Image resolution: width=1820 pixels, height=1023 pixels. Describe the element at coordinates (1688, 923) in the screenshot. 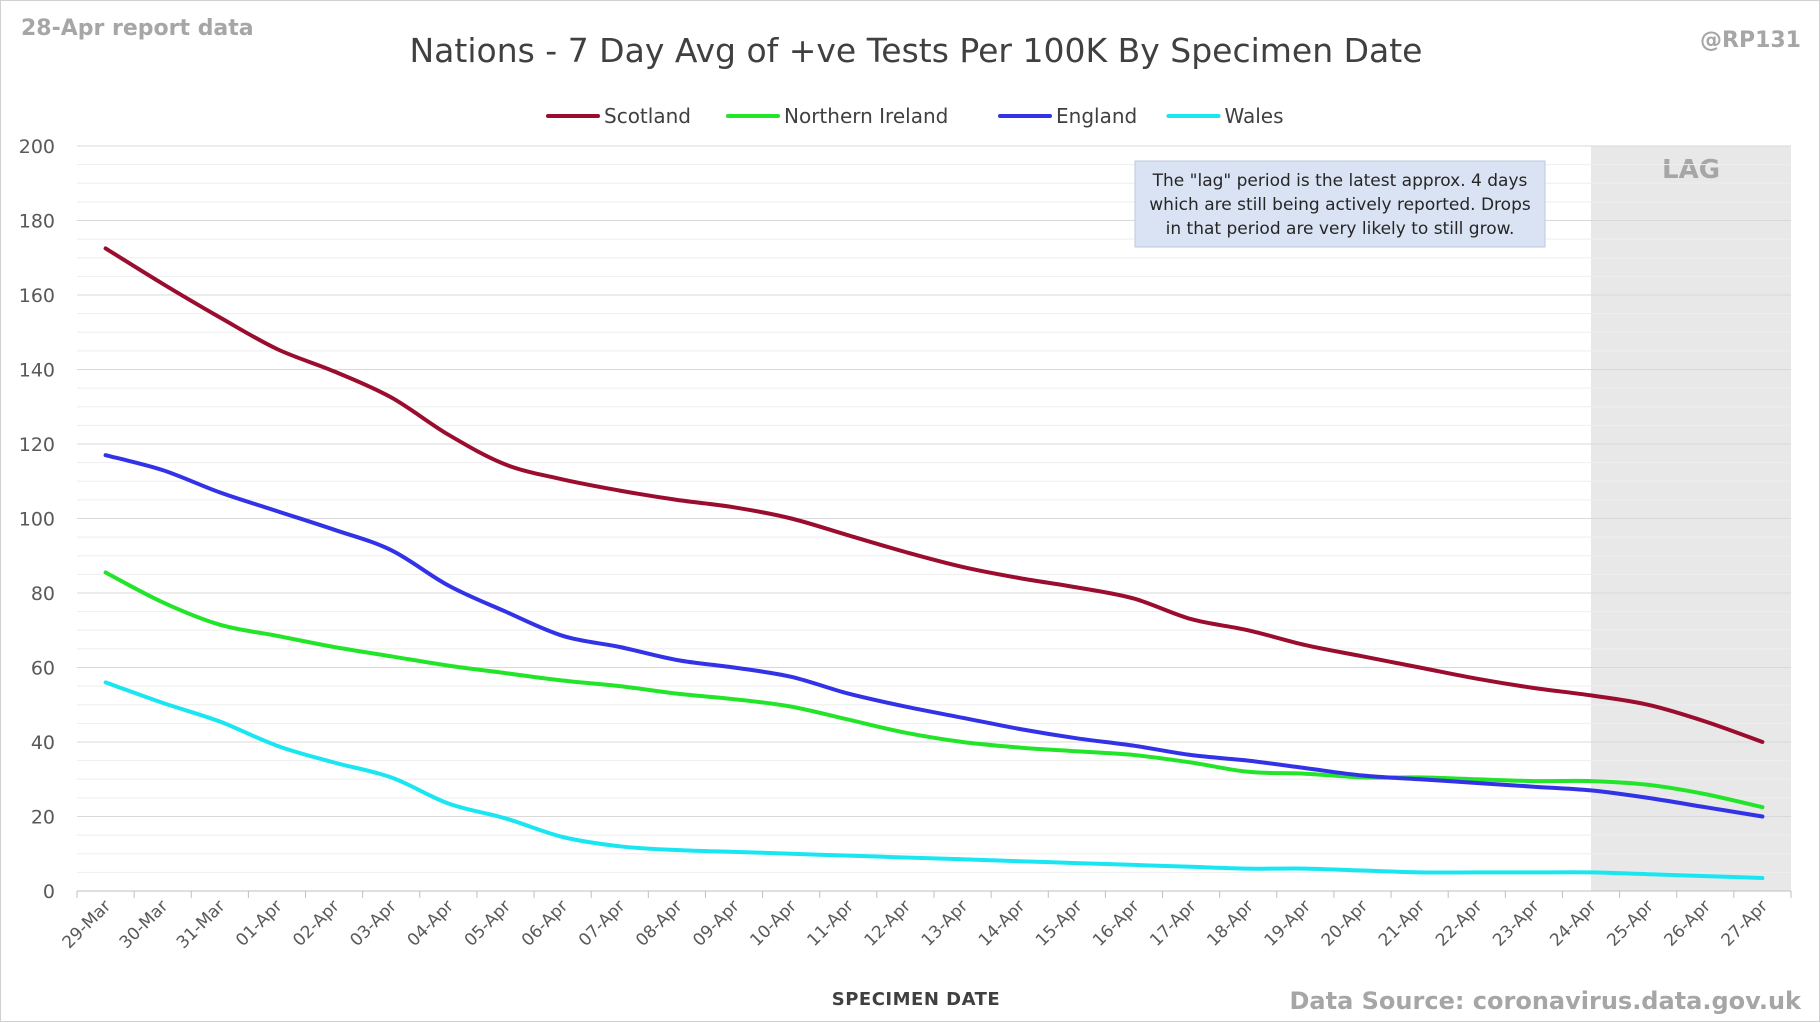

I see `x-tick-label: 26-Apr` at that location.